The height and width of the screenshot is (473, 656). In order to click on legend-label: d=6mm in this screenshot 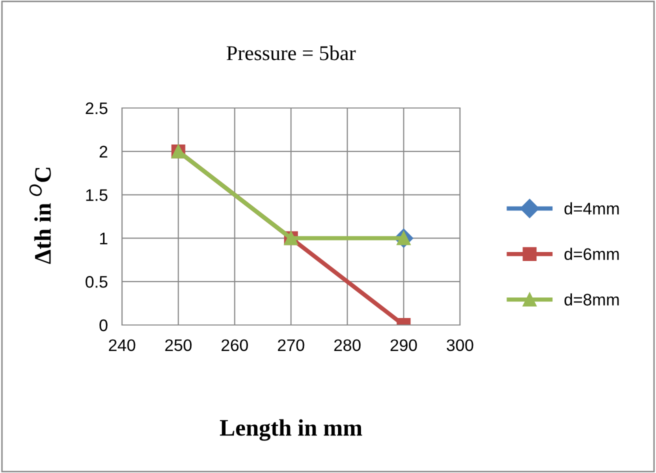, I will do `click(591, 254)`.